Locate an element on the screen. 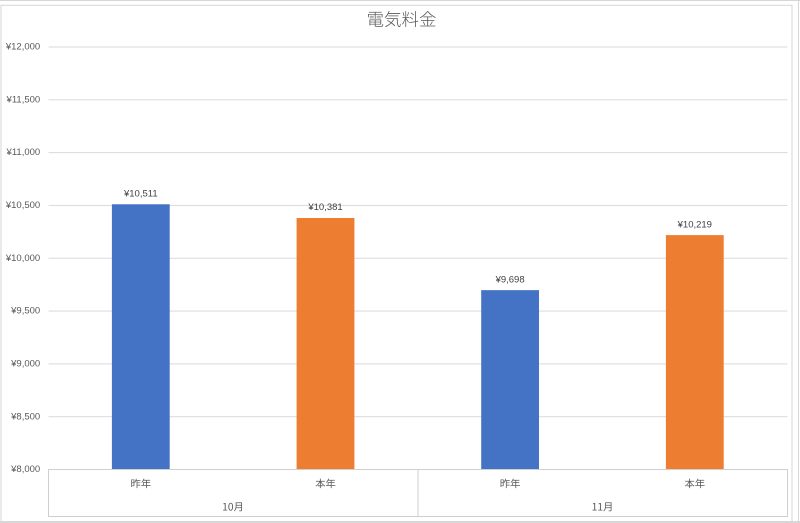 This screenshot has height=523, width=800. svg-text: ¥10,219 is located at coordinates (694, 224).